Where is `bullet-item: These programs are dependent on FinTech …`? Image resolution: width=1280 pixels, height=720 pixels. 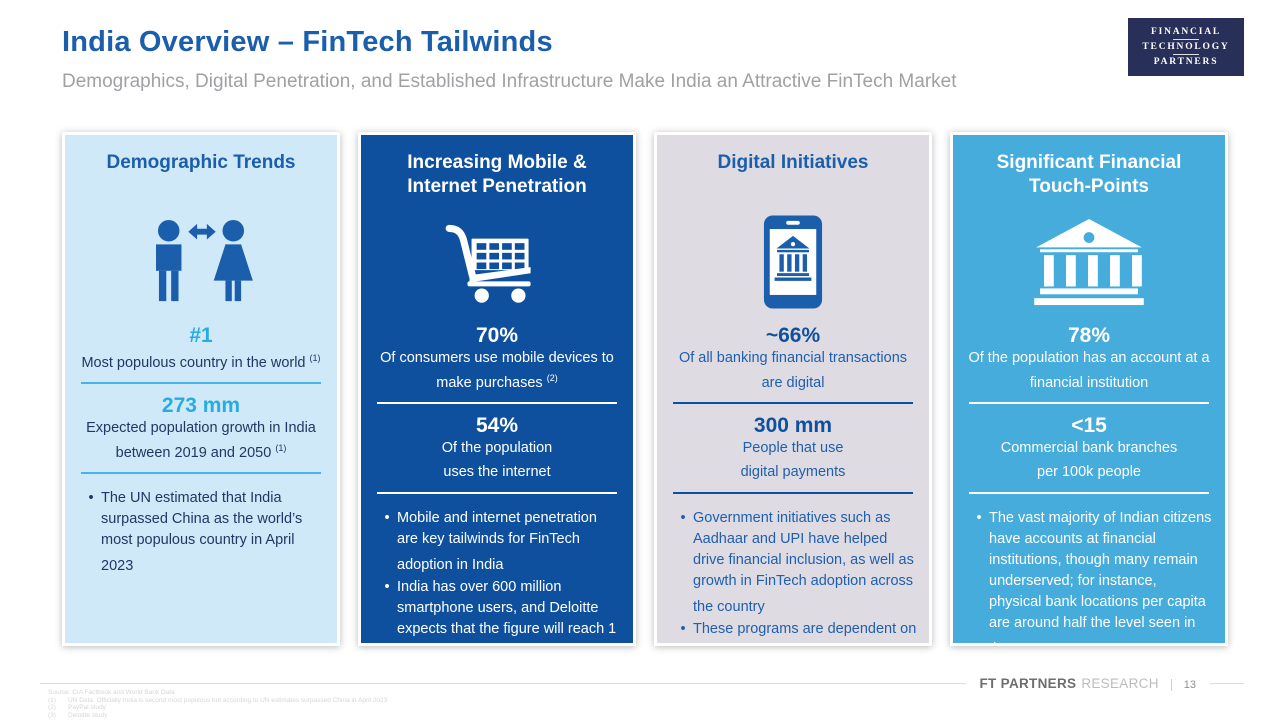
bullet-item: These programs are dependent on FinTech … is located at coordinates (795, 631).